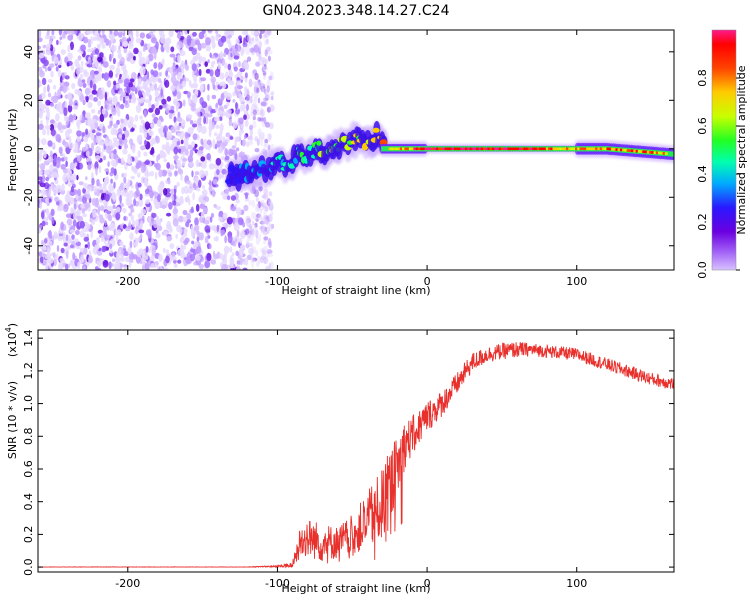 The width and height of the screenshot is (750, 600). Describe the element at coordinates (28, 567) in the screenshot. I see `y-tick-label: 0.0` at that location.